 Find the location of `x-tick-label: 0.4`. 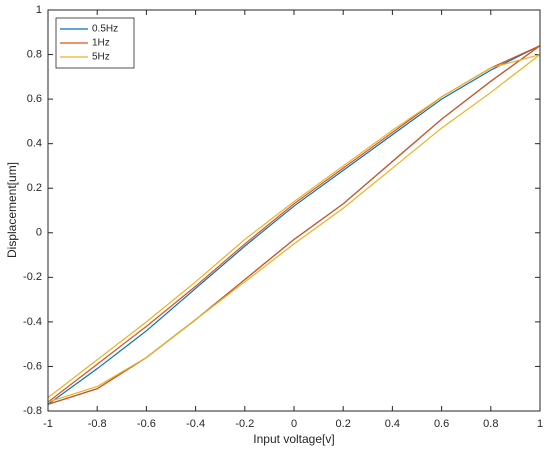

x-tick-label: 0.4 is located at coordinates (392, 424).